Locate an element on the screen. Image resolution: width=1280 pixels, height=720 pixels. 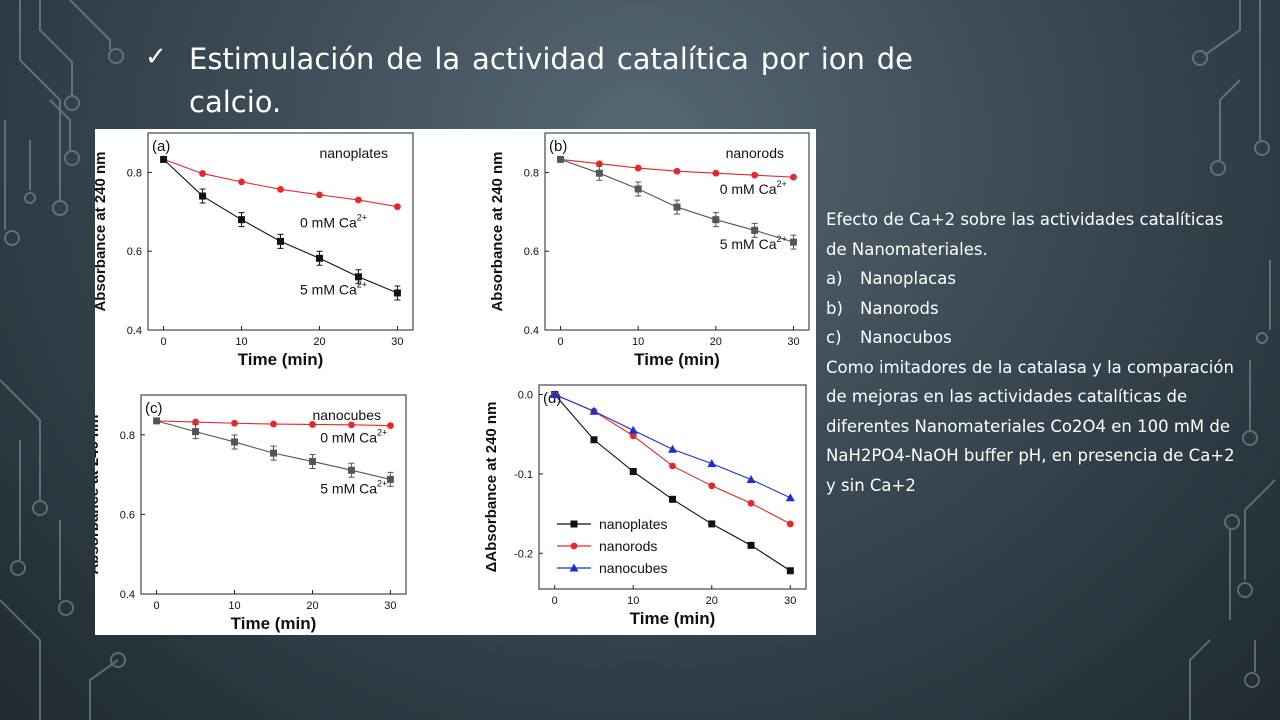
checkmark-icon: ✓ is located at coordinates (156, 57).